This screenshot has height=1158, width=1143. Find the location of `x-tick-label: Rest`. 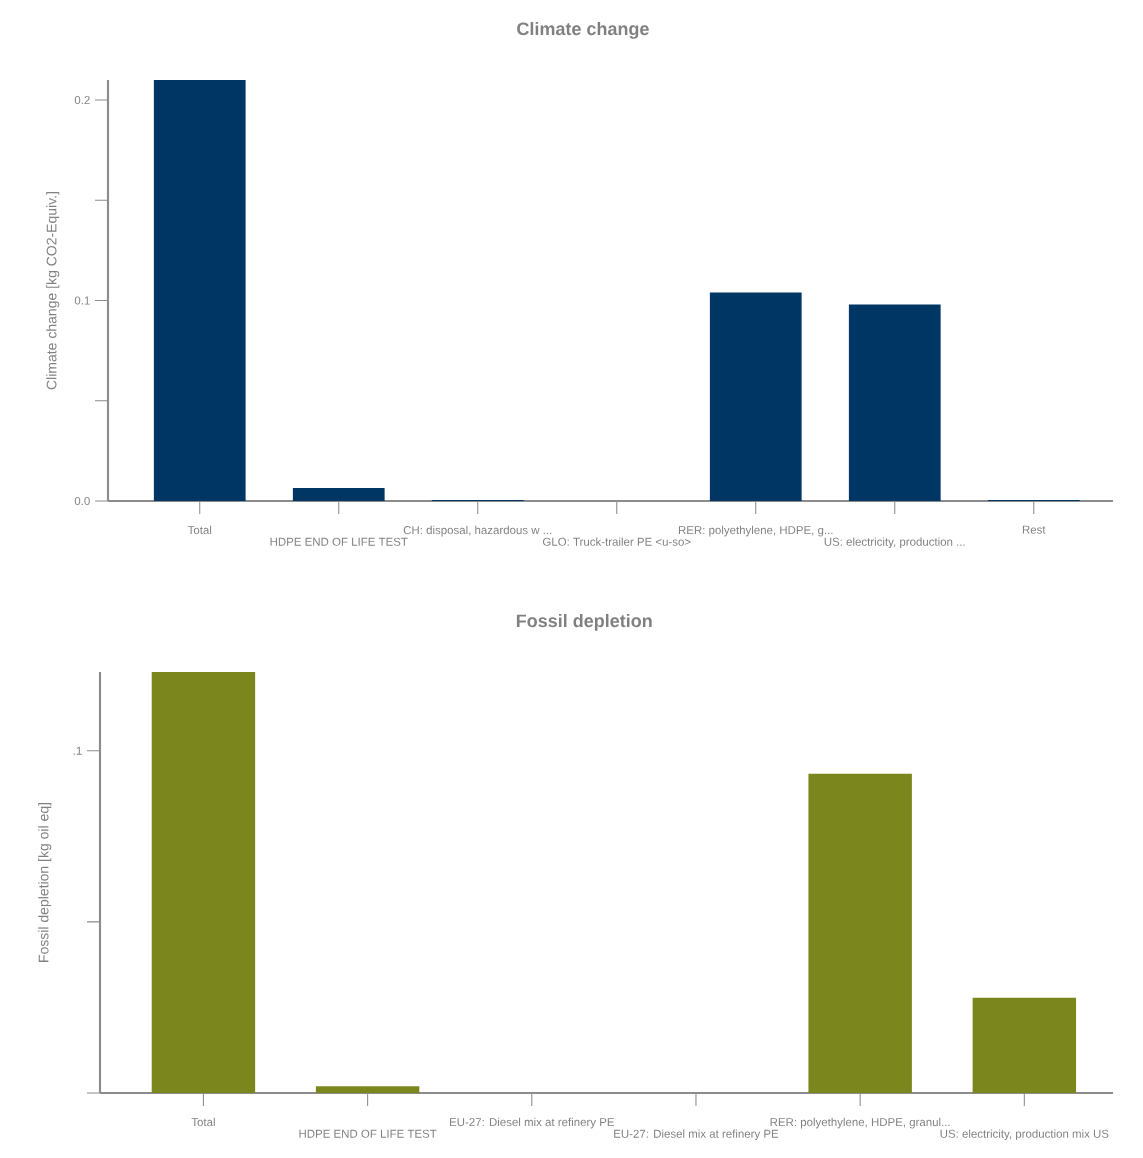

x-tick-label: Rest is located at coordinates (1034, 529).